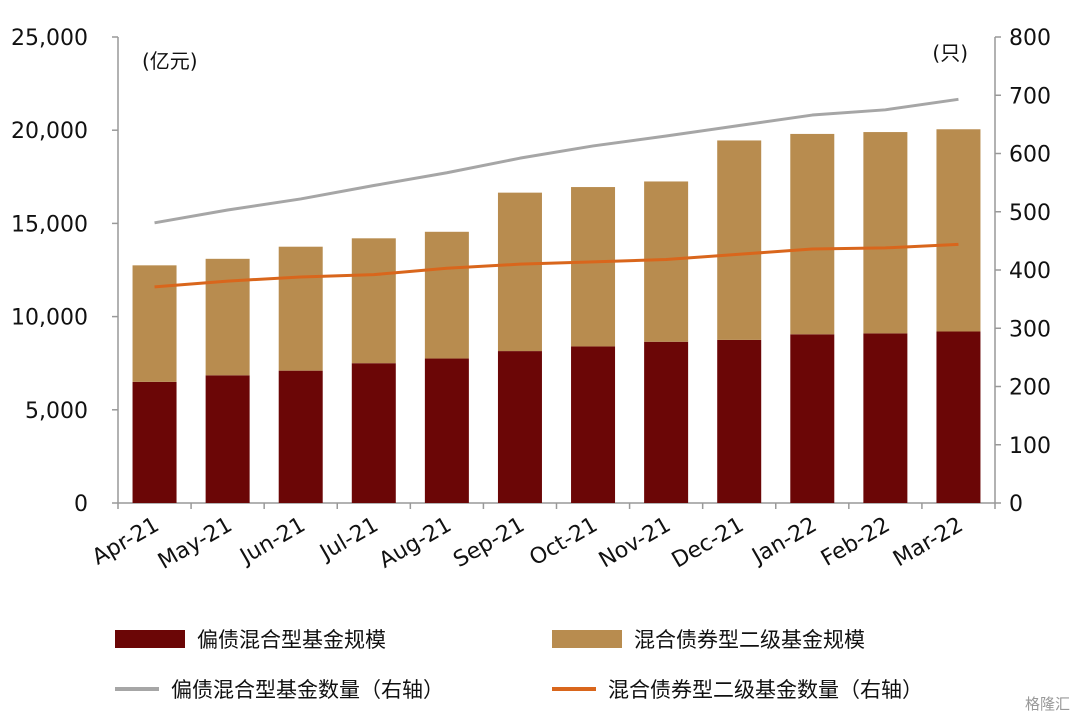 This screenshot has width=1080, height=722. I want to click on right-tick-label: 400, so click(1030, 271).